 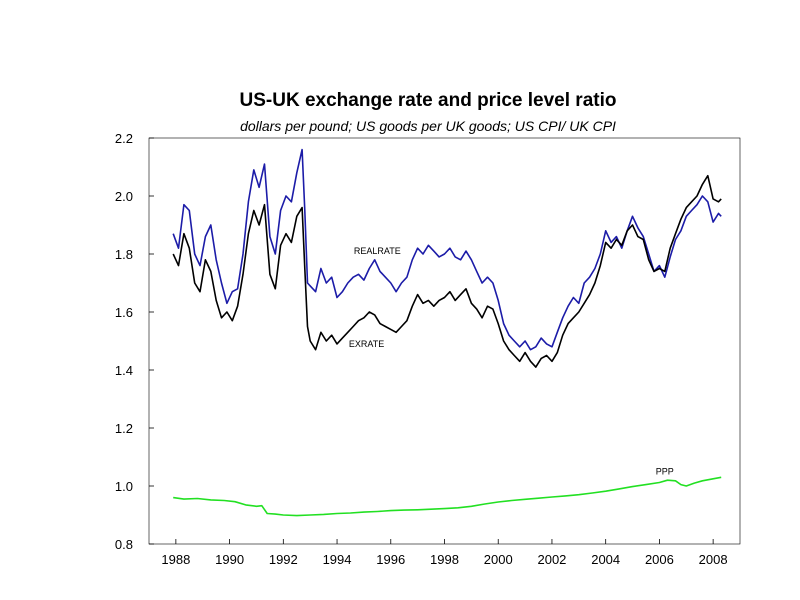 I want to click on x-tick-label: 2004, so click(x=605, y=559).